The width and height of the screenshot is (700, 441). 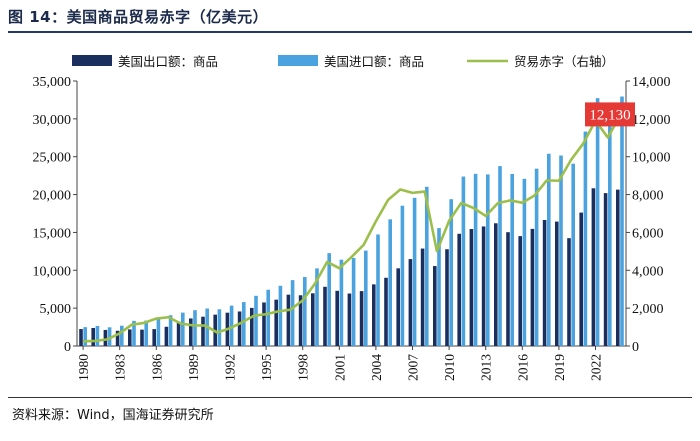 I want to click on legend-label-deficit: 贸易赤字（右轴）, so click(x=564, y=61).